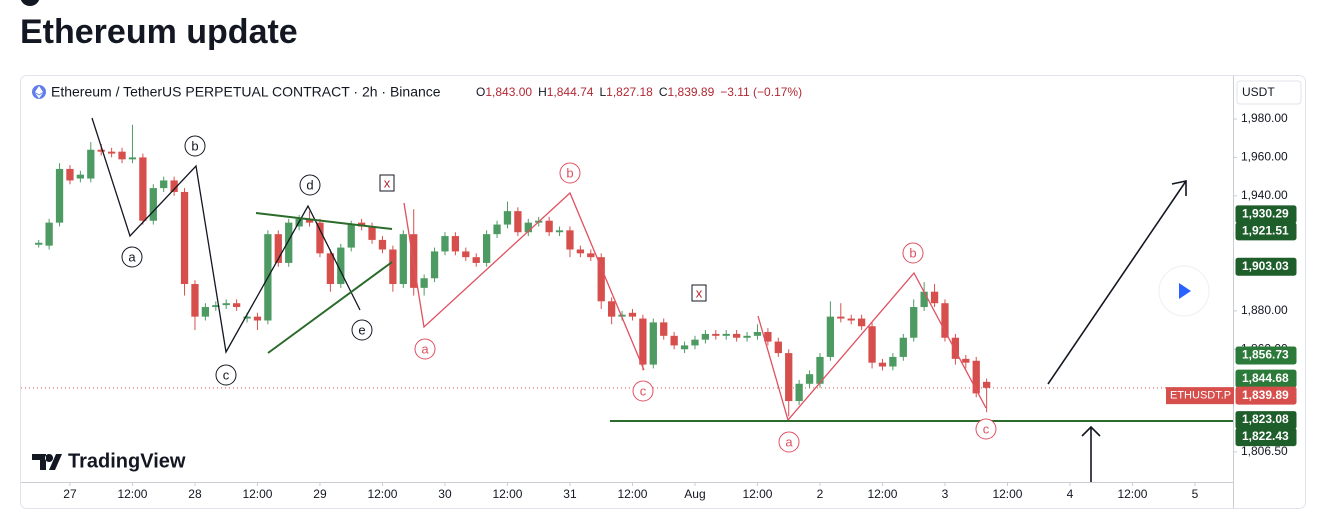 The width and height of the screenshot is (1327, 530). Describe the element at coordinates (1179, 188) in the screenshot. I see `target-arrow-head` at that location.